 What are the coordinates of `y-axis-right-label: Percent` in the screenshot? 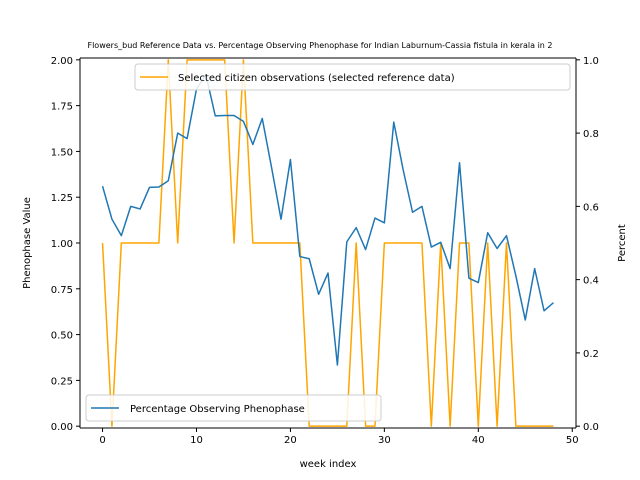 It's located at (622, 243).